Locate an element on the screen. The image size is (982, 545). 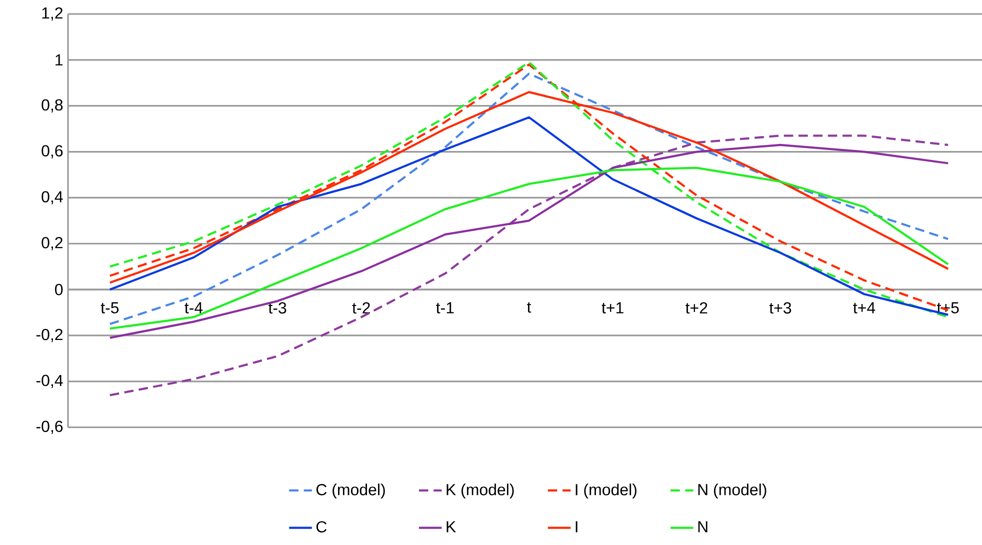
legend-label: N is located at coordinates (703, 526).